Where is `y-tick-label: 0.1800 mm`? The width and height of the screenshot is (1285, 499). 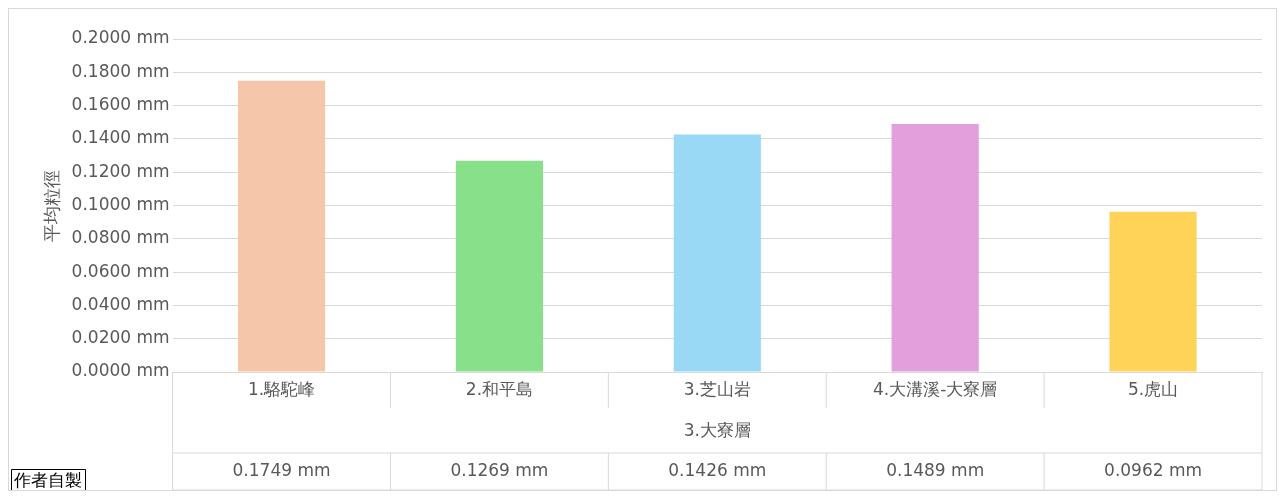
y-tick-label: 0.1800 mm is located at coordinates (120, 70).